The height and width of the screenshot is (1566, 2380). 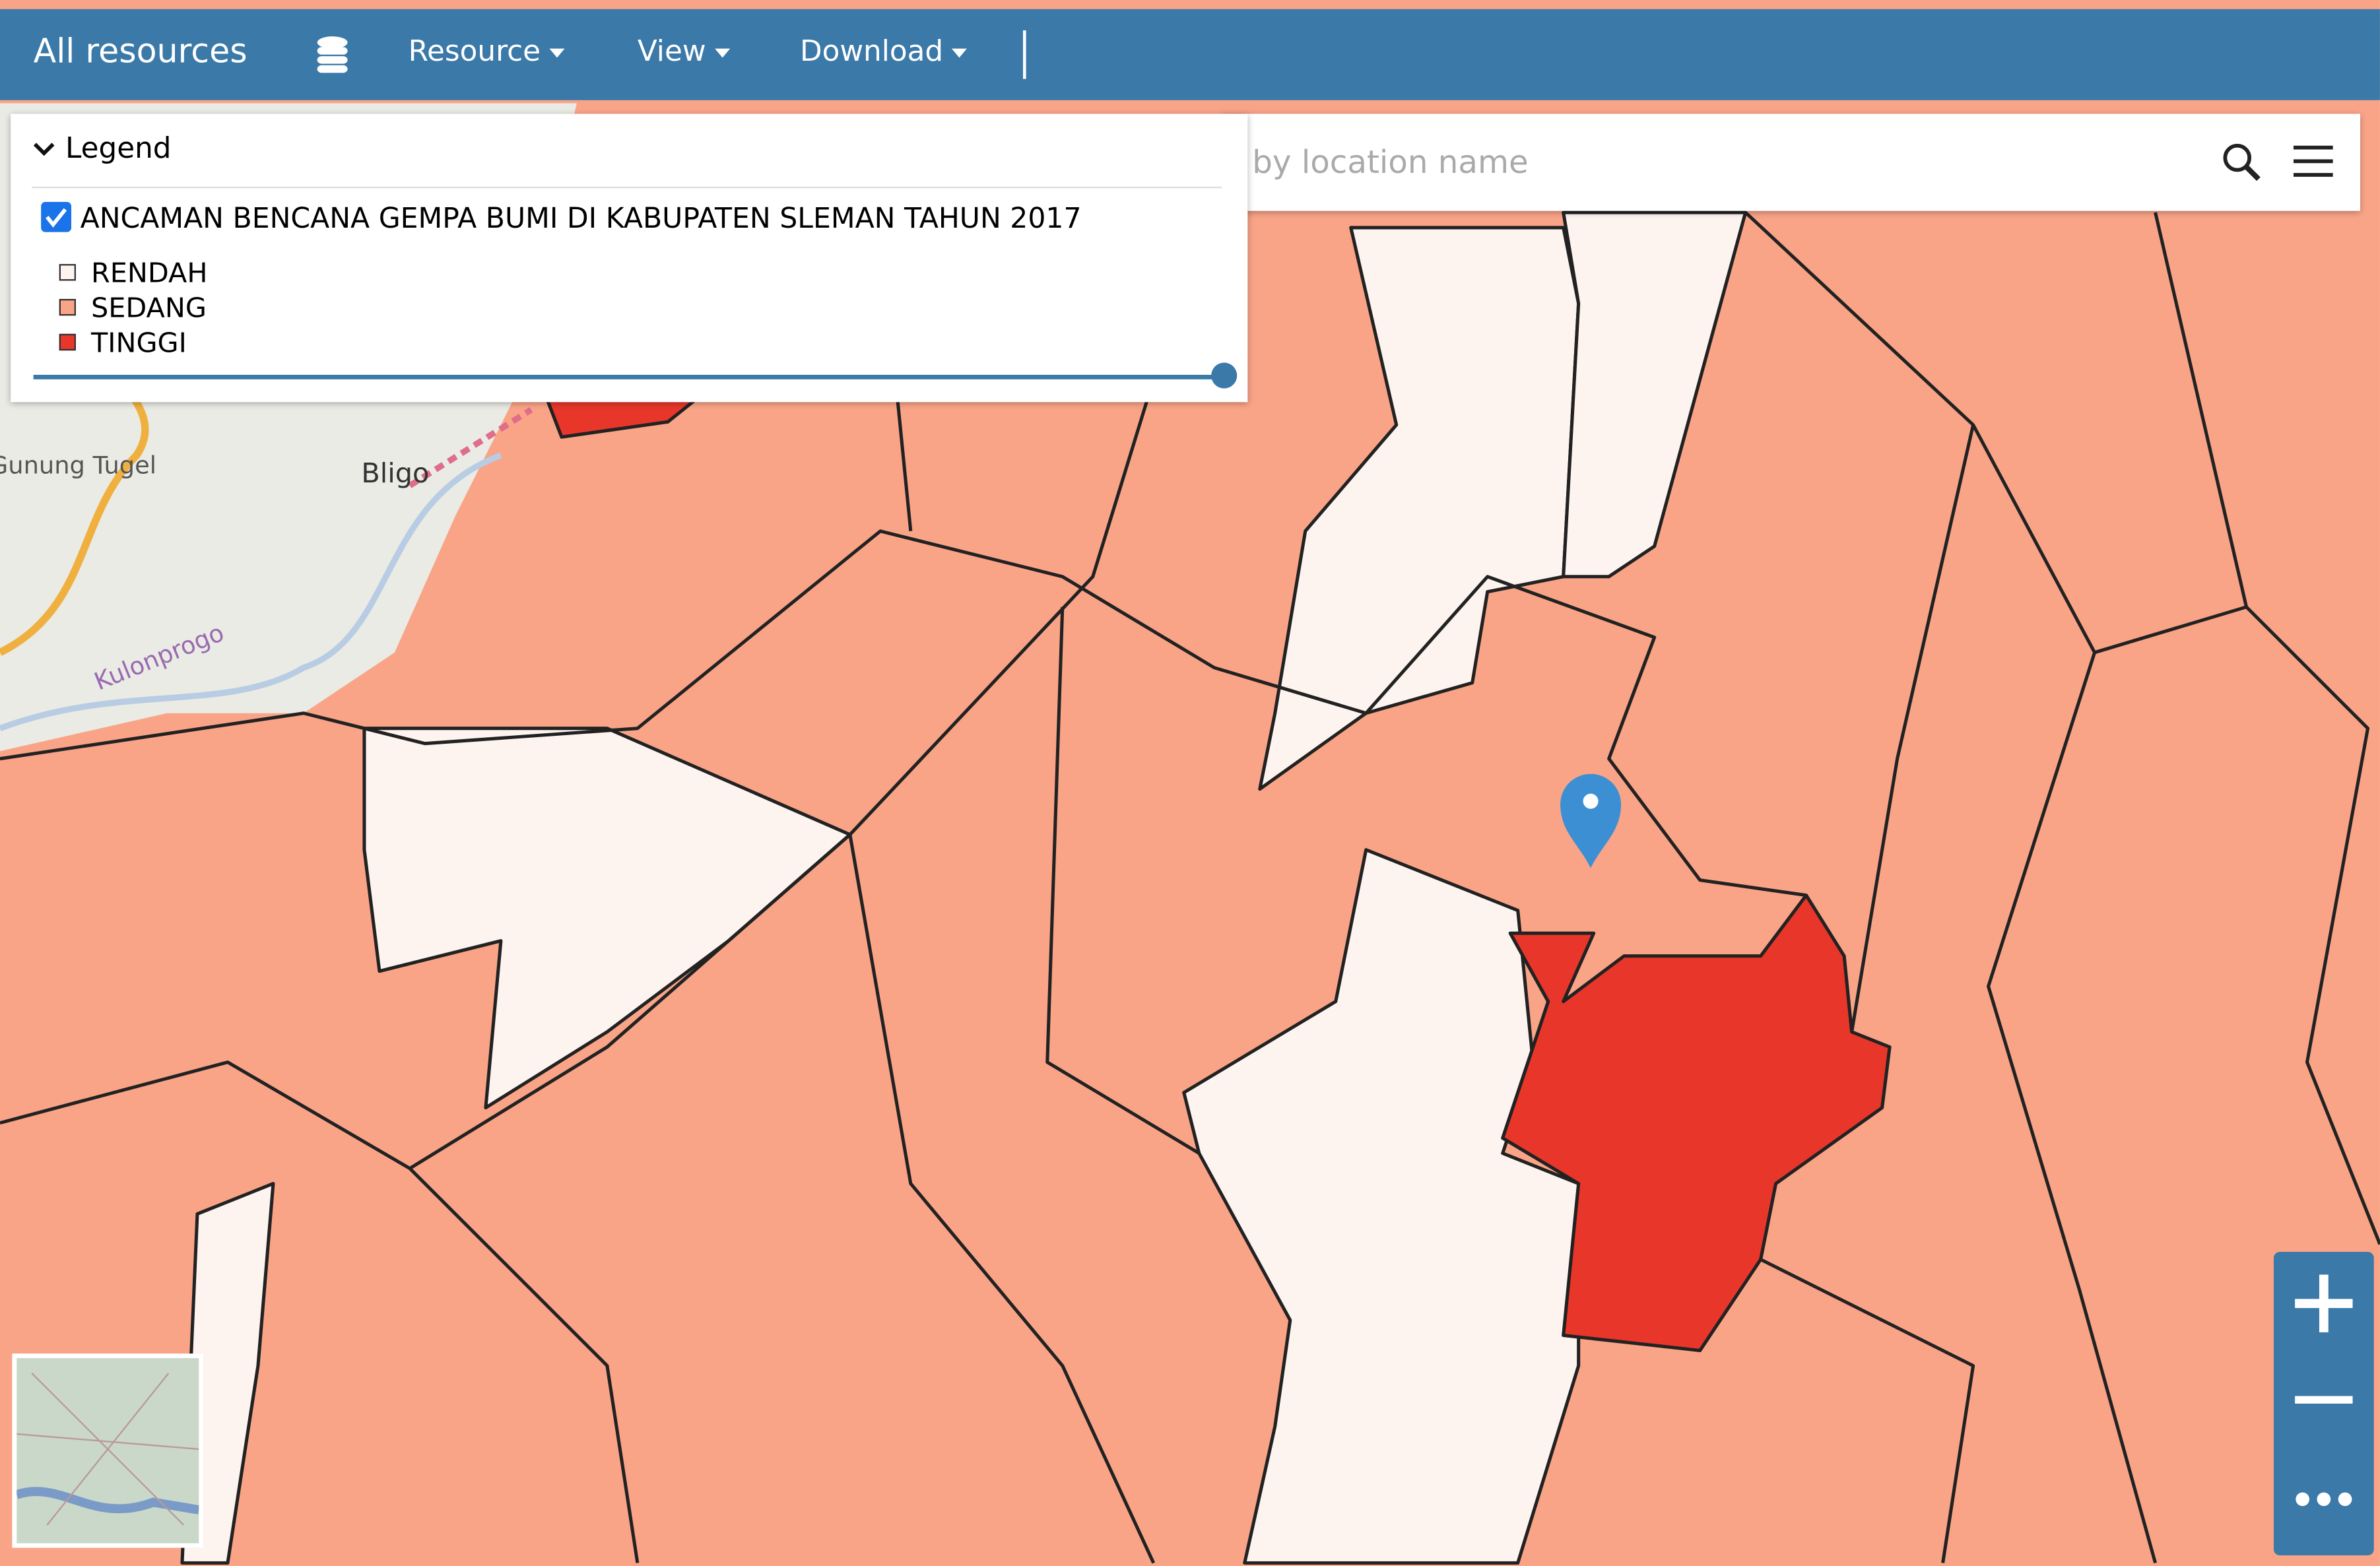 What do you see at coordinates (395, 473) in the screenshot?
I see `map-label: Bligo` at bounding box center [395, 473].